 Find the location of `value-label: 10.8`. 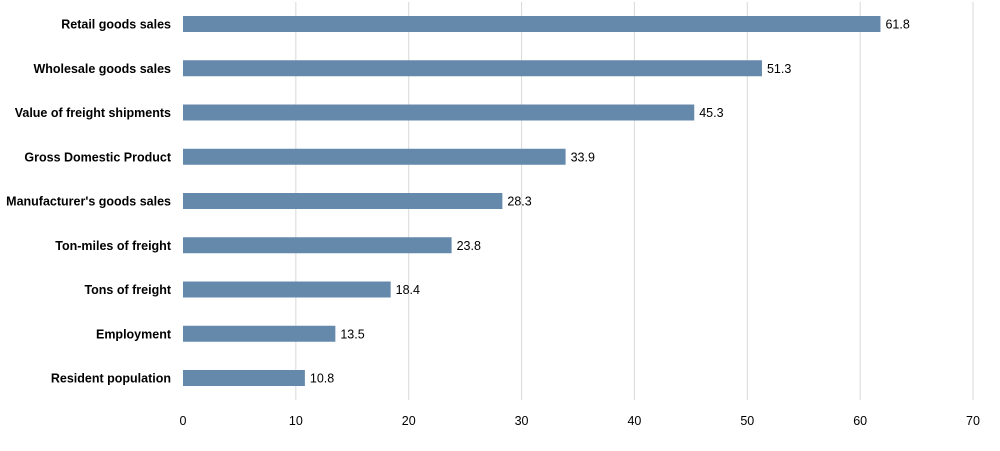

value-label: 10.8 is located at coordinates (322, 379).